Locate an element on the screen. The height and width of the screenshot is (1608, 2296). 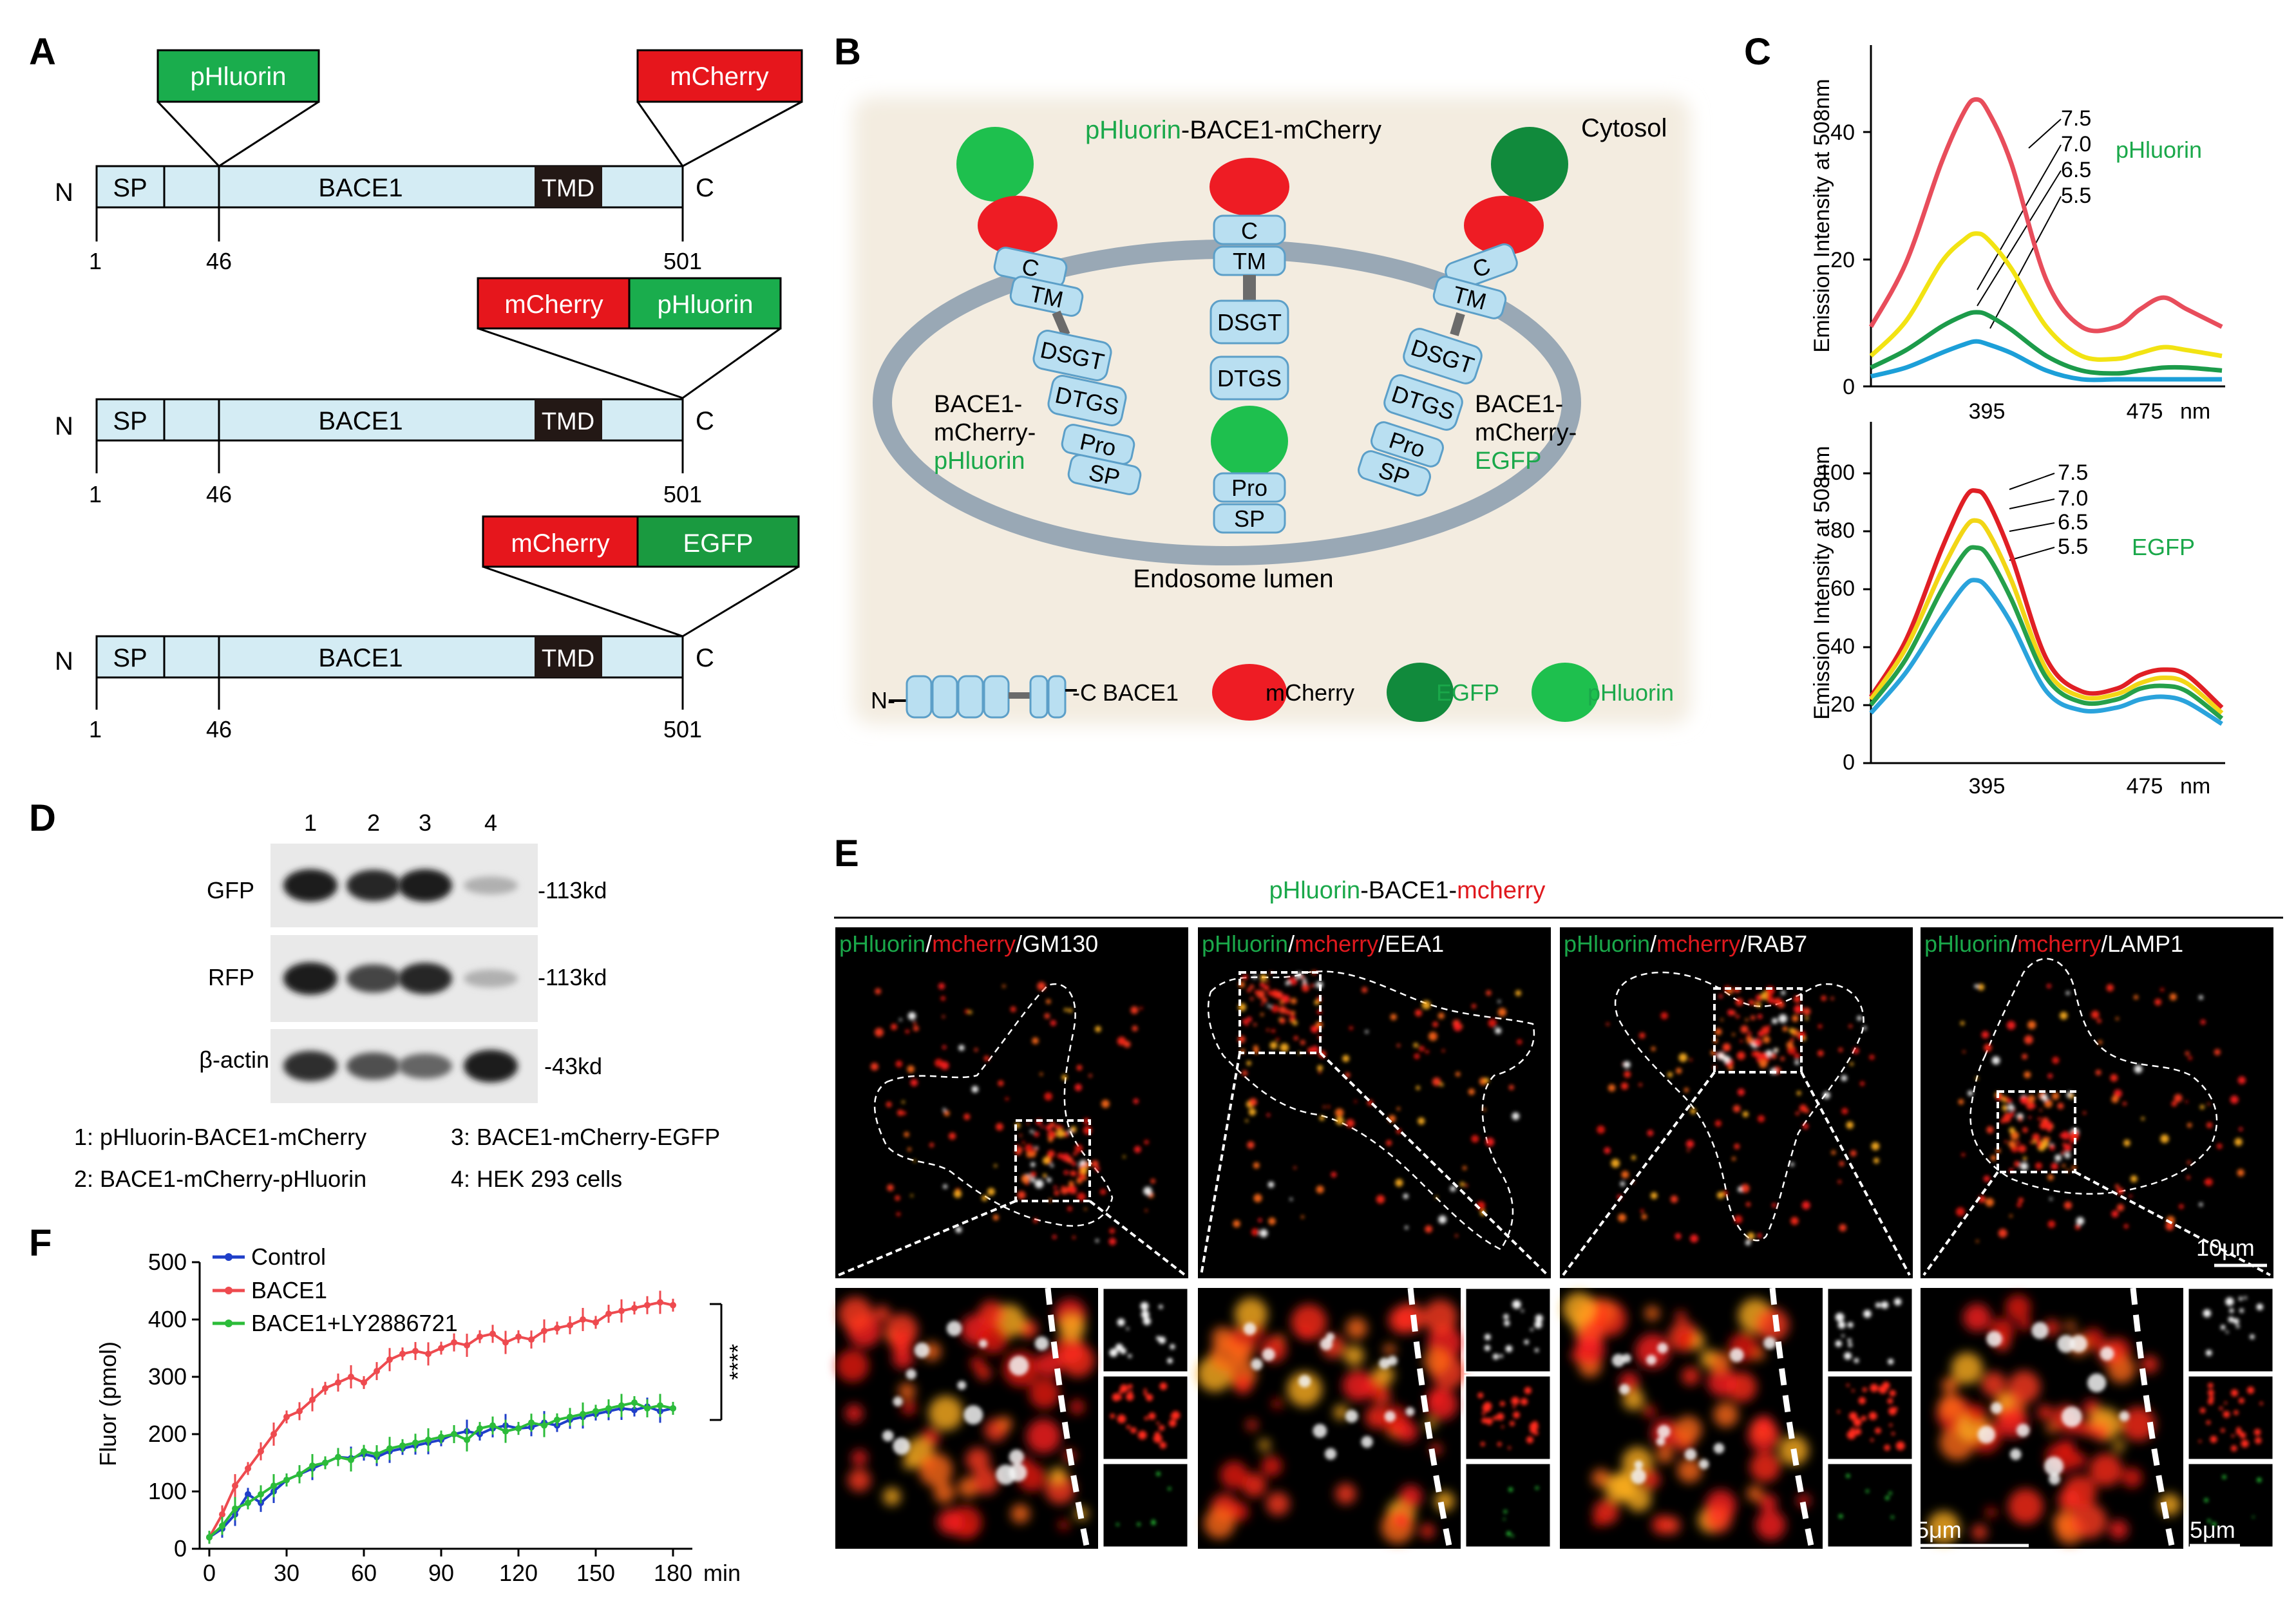
tmd-domain is located at coordinates (568, 419).